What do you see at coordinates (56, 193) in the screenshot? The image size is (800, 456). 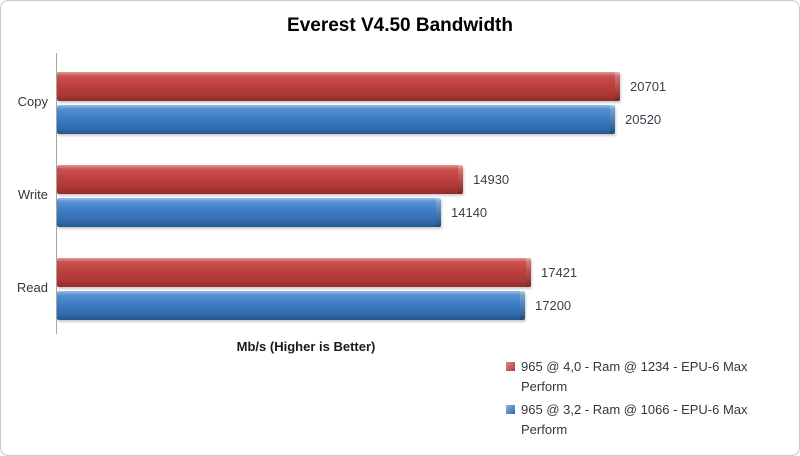 I see `y-axis-line` at bounding box center [56, 193].